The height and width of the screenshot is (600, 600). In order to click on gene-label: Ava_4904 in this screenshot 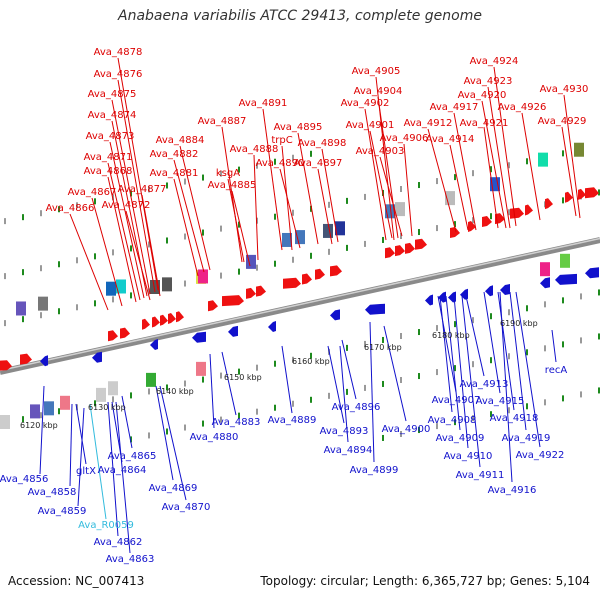, I will do `click(378, 91)`.